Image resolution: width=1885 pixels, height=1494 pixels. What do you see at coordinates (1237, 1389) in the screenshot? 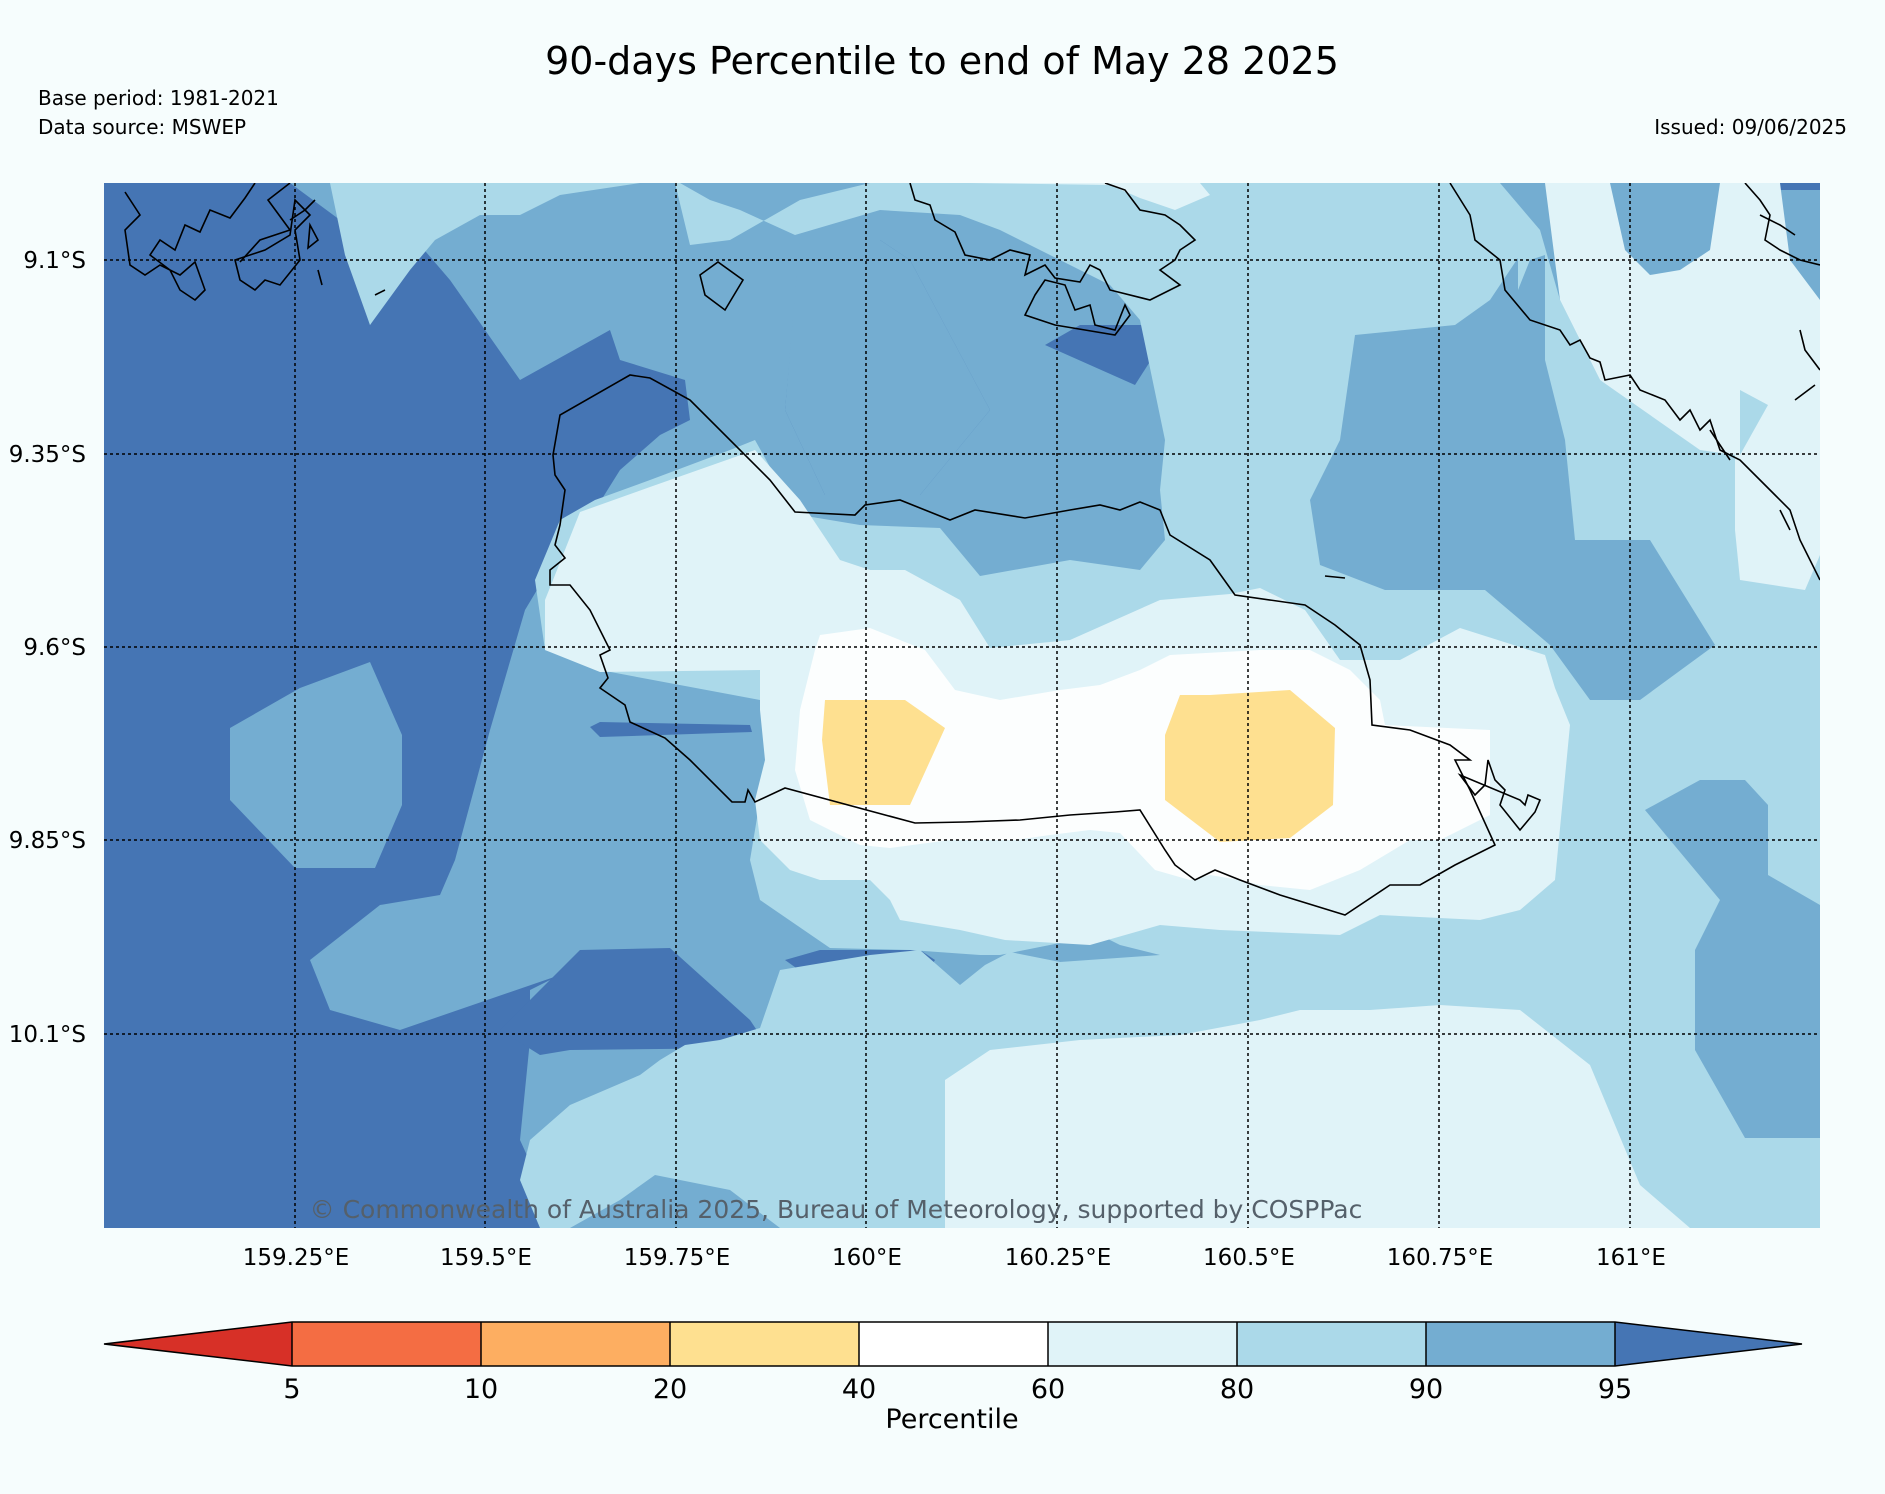
I see `colorbar-tick-label: 80` at bounding box center [1237, 1389].